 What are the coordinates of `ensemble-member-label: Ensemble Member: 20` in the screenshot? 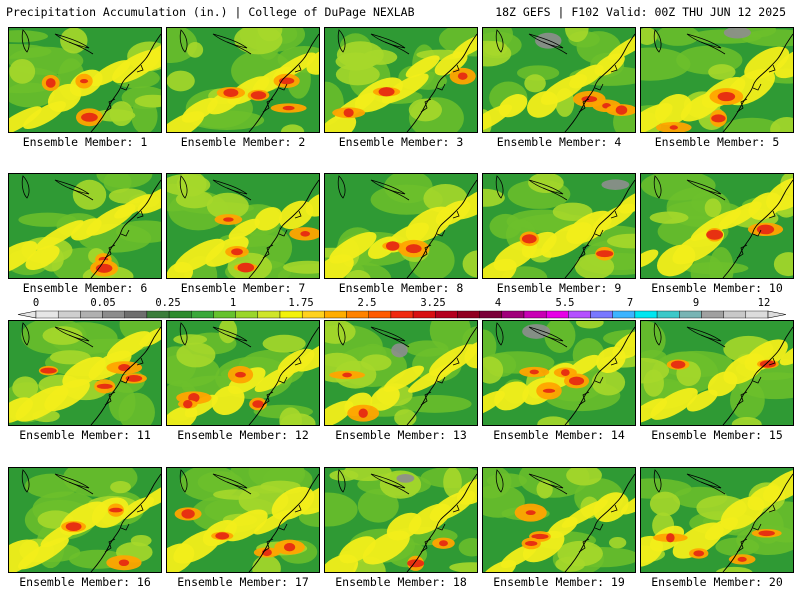 It's located at (717, 582).